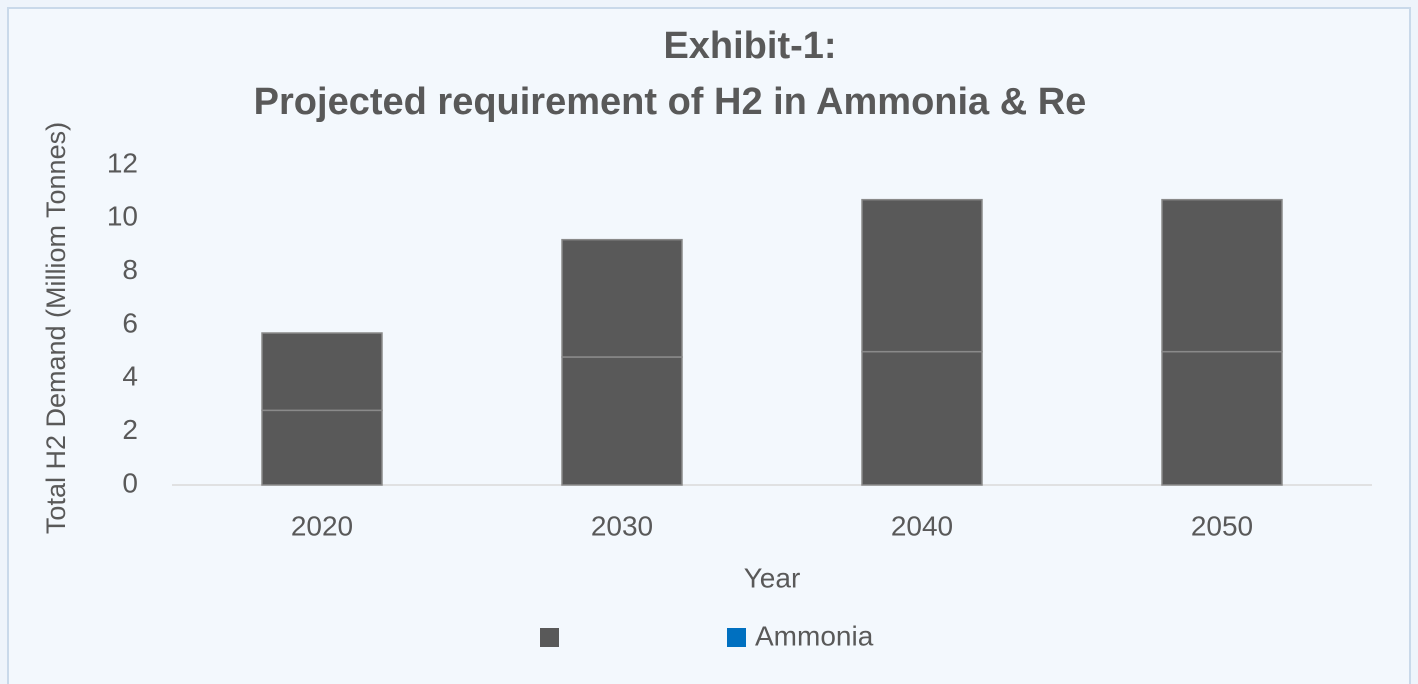 The width and height of the screenshot is (1418, 684). I want to click on x-tick-label: 2020, so click(322, 525).